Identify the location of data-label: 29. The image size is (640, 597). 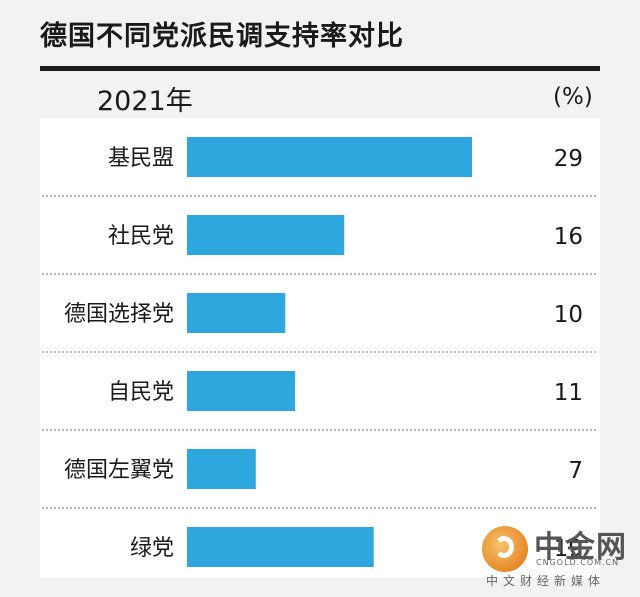
(568, 159).